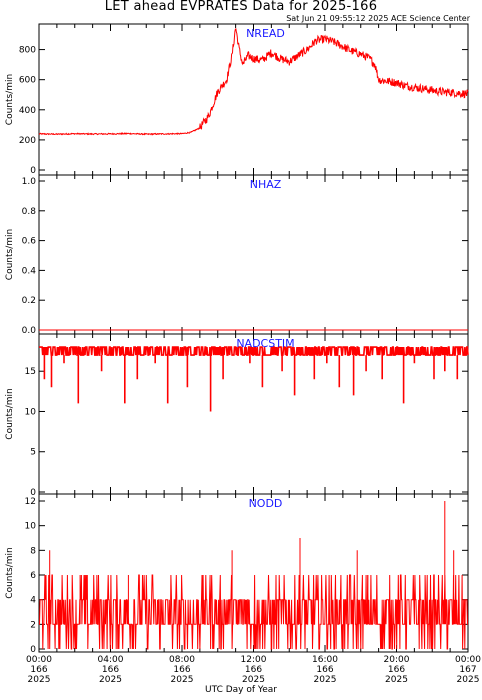  I want to click on panel-title: NADCSTIM, so click(265, 343).